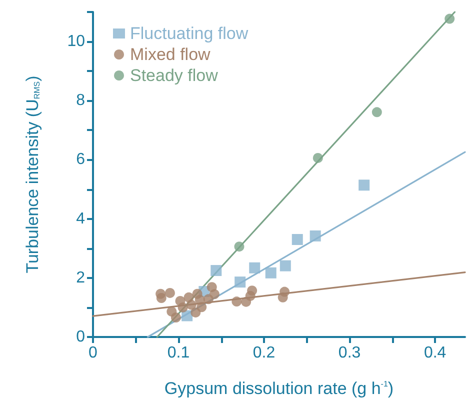  Describe the element at coordinates (81, 337) in the screenshot. I see `y-tick-label: 0` at that location.